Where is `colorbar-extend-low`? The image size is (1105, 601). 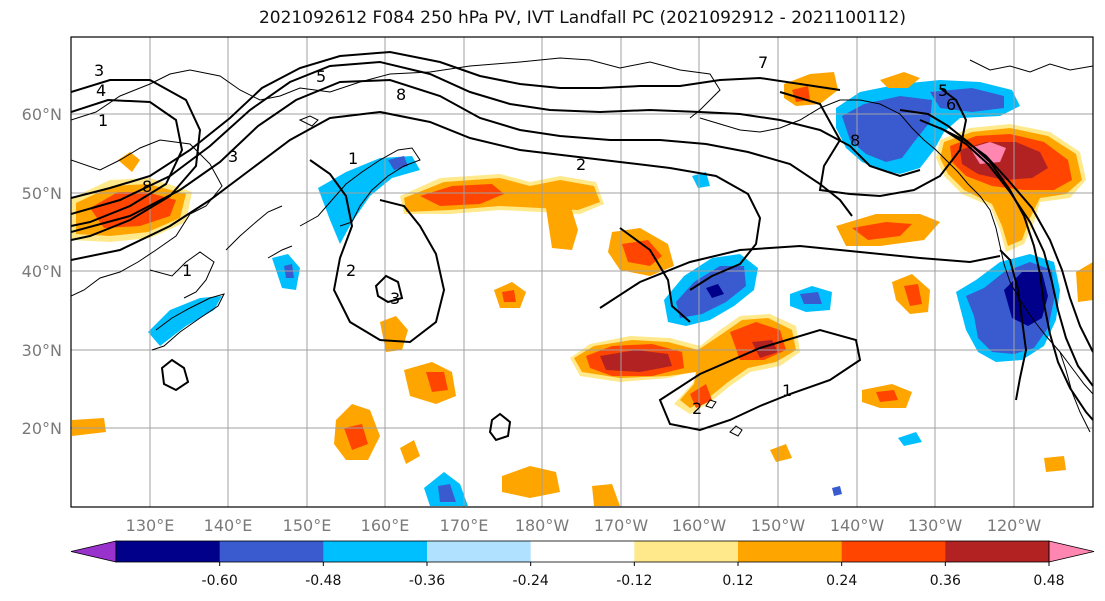
colorbar-extend-low is located at coordinates (93, 551).